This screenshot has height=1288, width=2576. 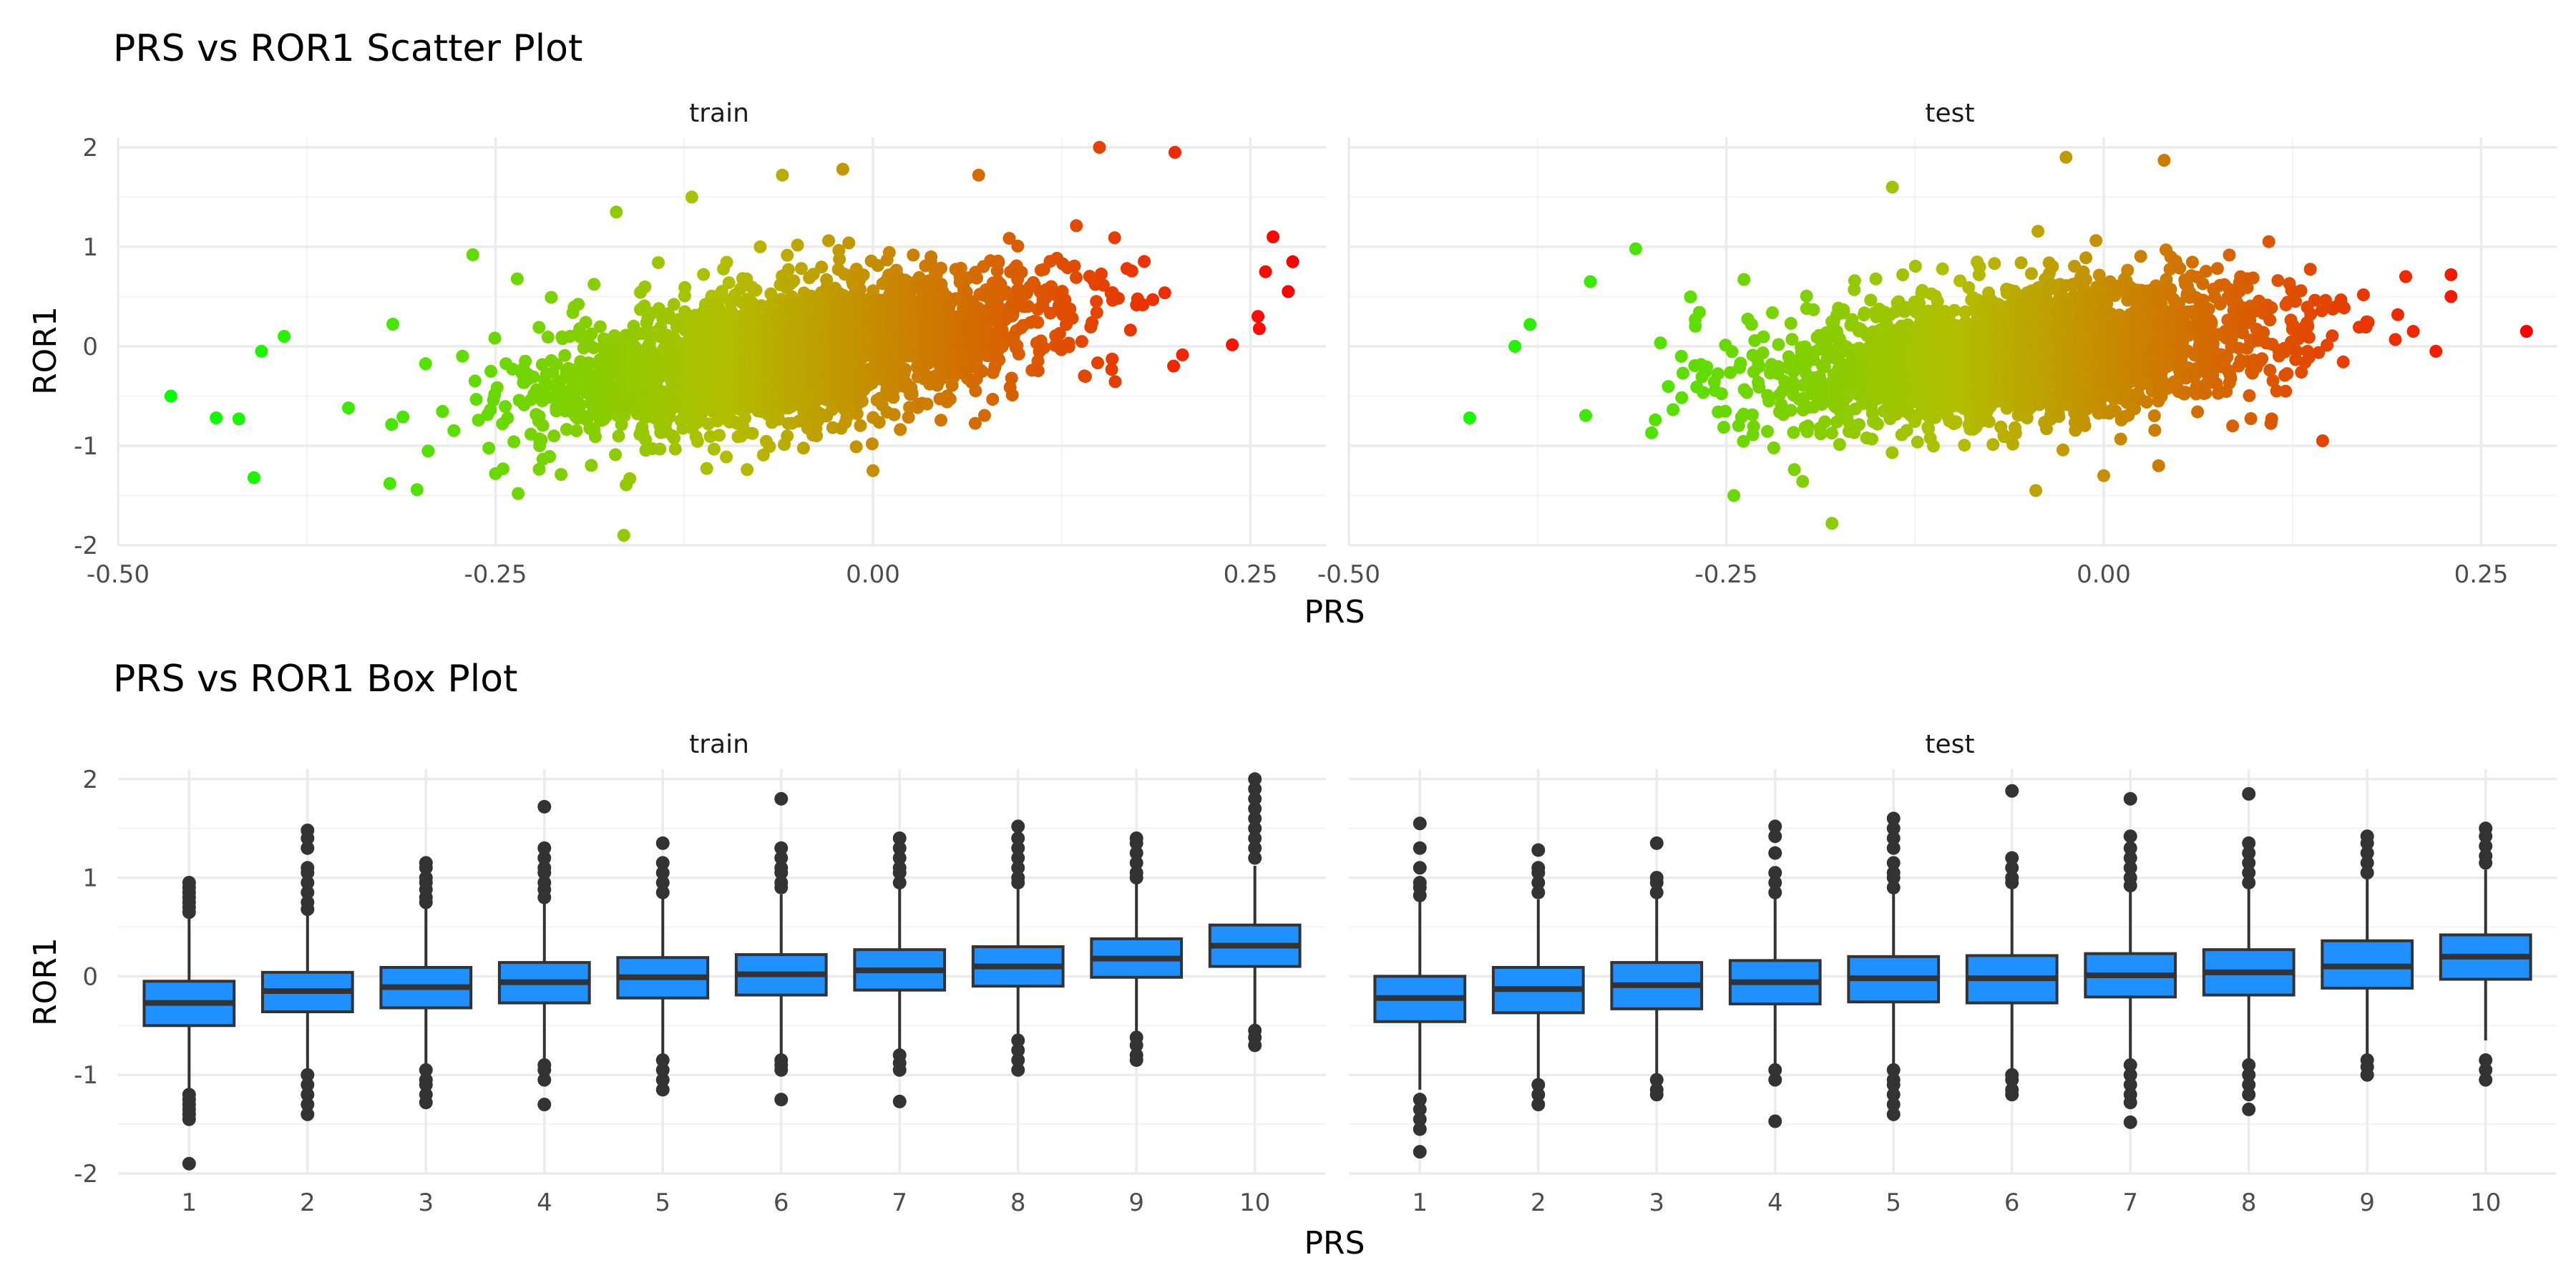 What do you see at coordinates (1348, 574) in the screenshot?
I see `x-tick-label: -0.50` at bounding box center [1348, 574].